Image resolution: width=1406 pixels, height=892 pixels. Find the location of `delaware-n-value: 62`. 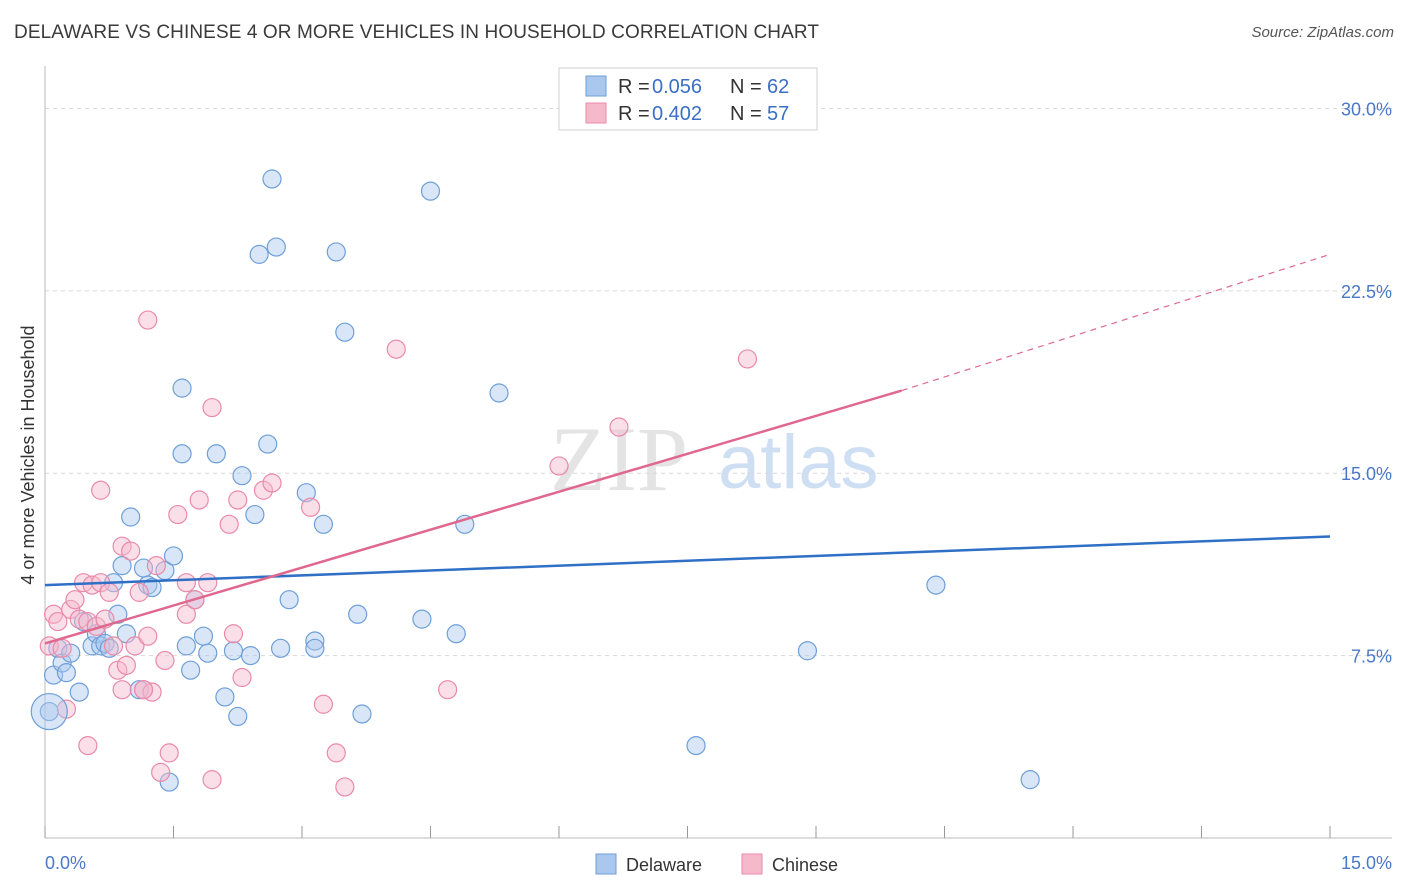

delaware-n-value: 62 is located at coordinates (778, 87).